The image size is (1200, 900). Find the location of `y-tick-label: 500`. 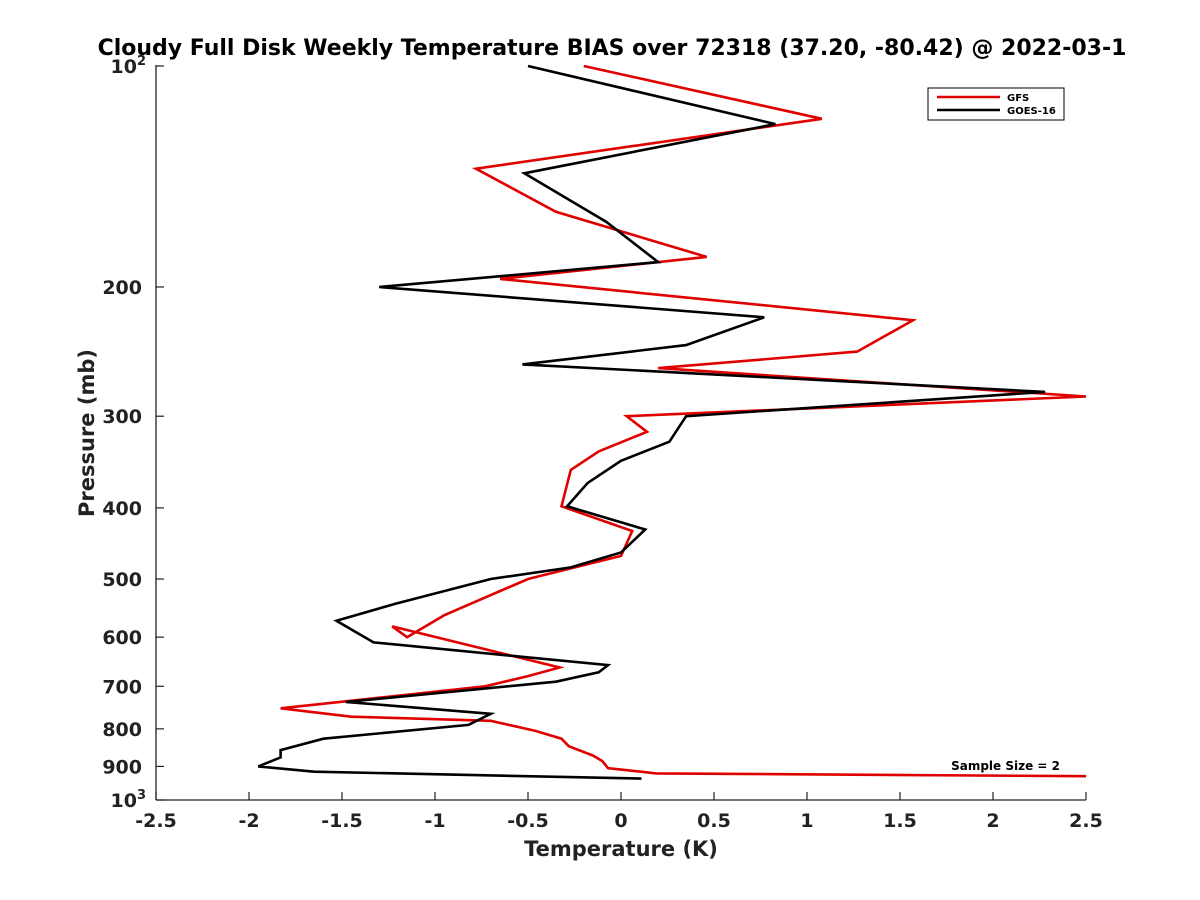

y-tick-label: 500 is located at coordinates (122, 580).